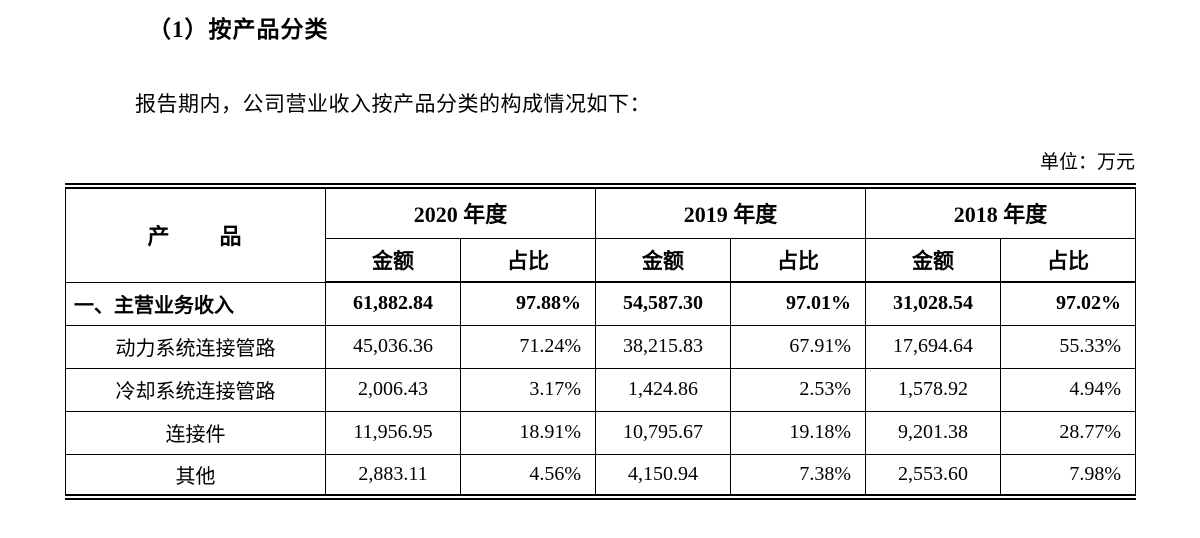 This screenshot has height=538, width=1200. Describe the element at coordinates (1068, 346) in the screenshot. I see `ratio-cell: 55.33%` at that location.